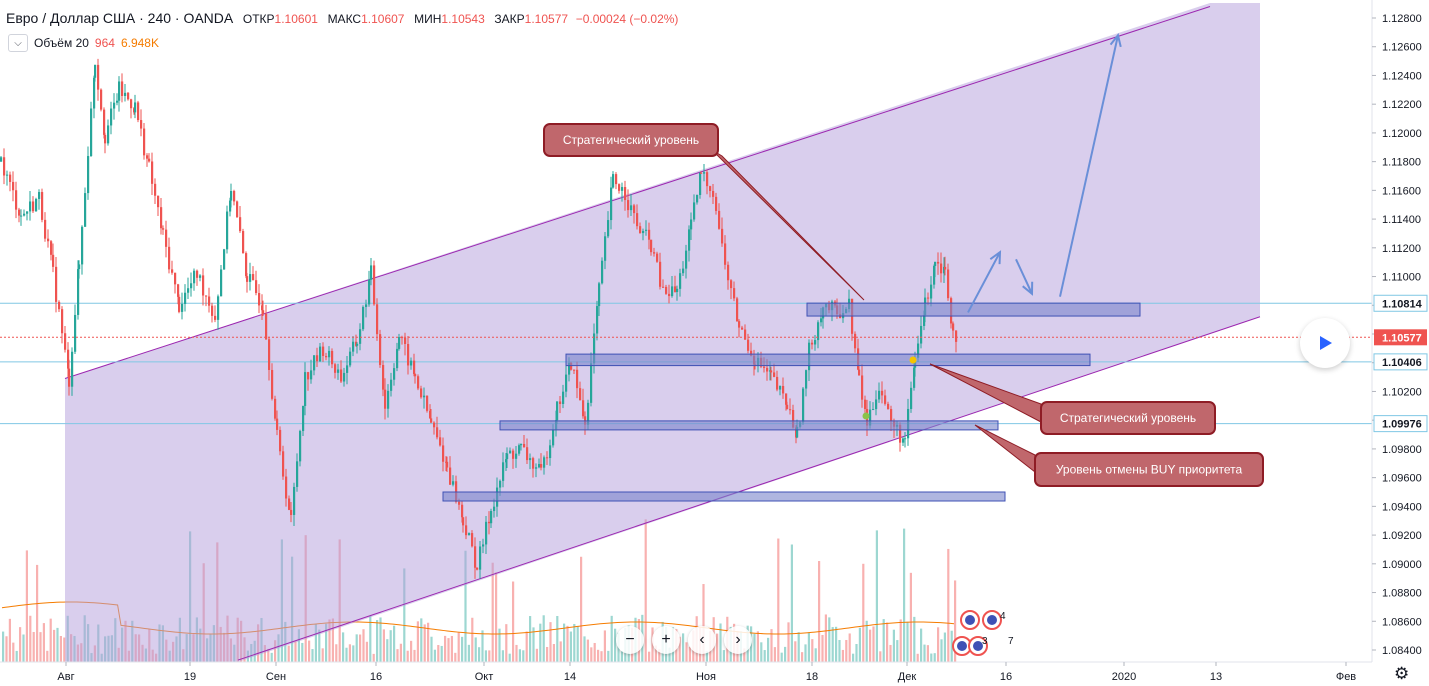 The image size is (1429, 686). Describe the element at coordinates (1149, 469) in the screenshot. I see `callout-box` at that location.